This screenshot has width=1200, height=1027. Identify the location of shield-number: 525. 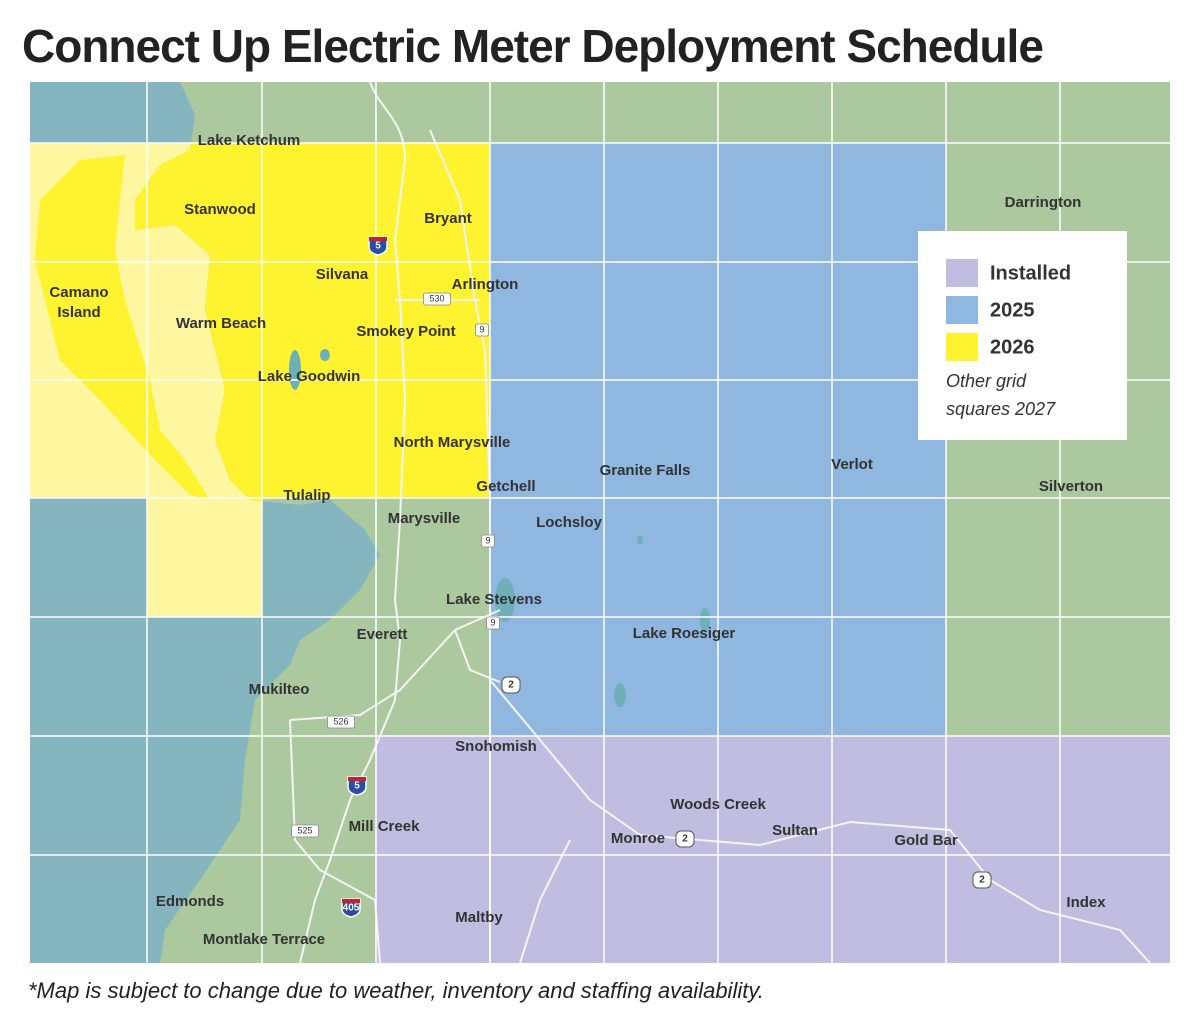
(304, 830).